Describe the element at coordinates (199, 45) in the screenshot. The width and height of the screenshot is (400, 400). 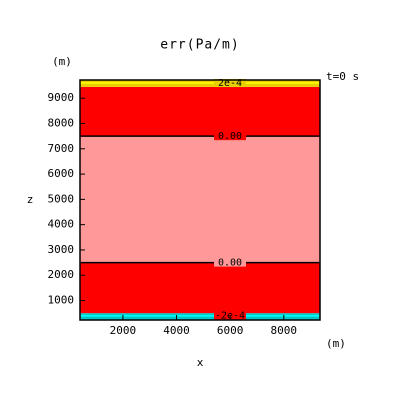
I see `chart-title: err(Pa/m)` at that location.